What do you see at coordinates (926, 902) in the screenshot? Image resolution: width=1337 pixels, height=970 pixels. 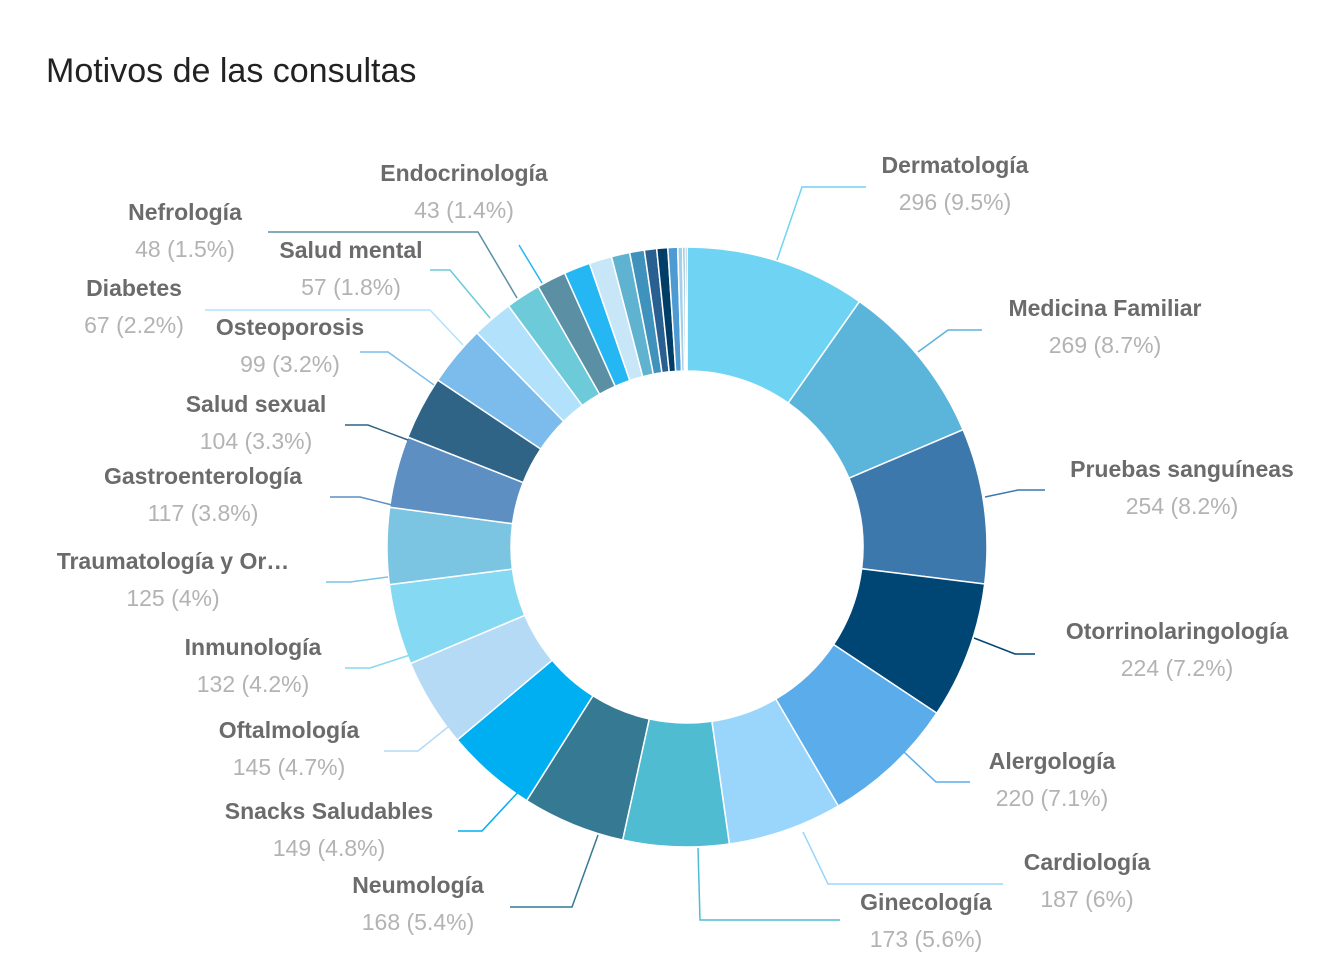 I see `slice-label: Ginecología` at bounding box center [926, 902].